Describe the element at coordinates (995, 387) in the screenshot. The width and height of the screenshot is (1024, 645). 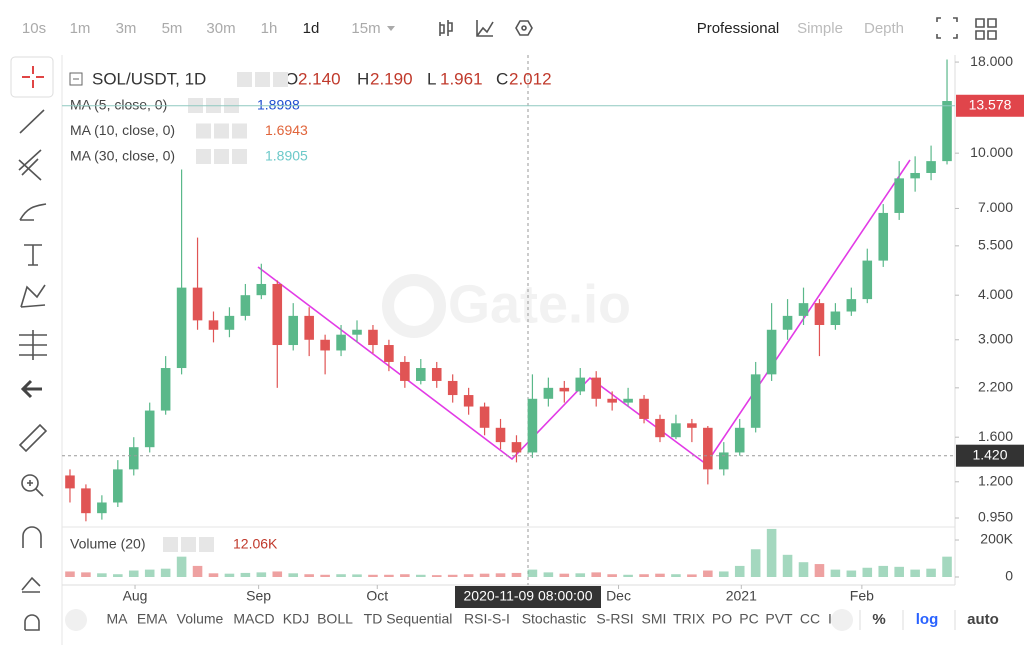
I see `y-tick-label: 2.200` at that location.